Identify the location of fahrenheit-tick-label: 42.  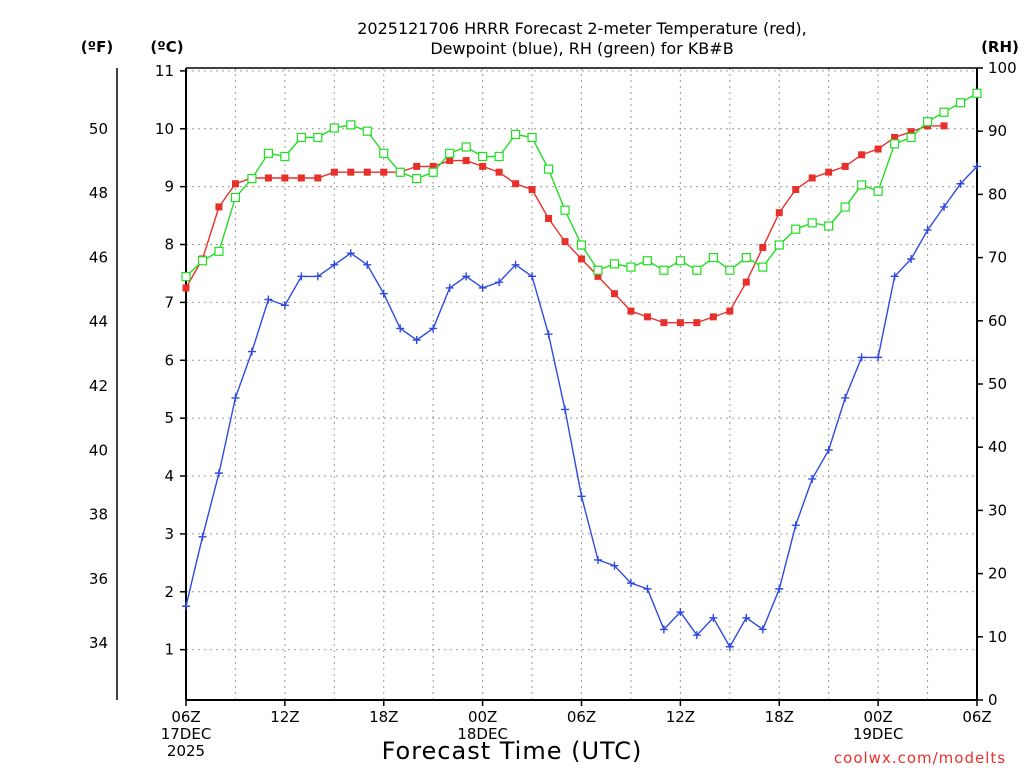
(98, 386).